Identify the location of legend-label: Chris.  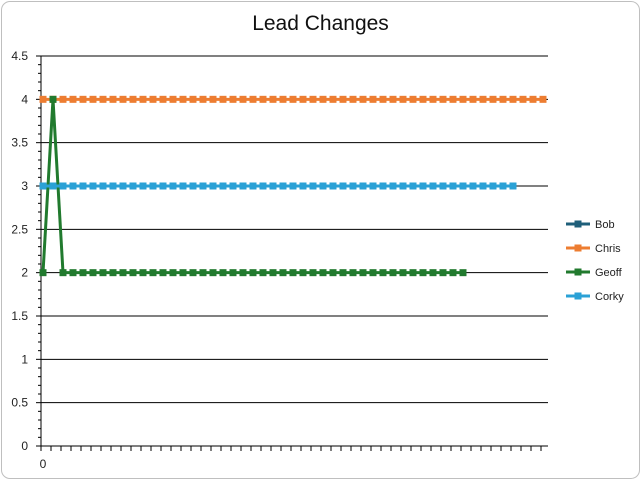
(608, 249).